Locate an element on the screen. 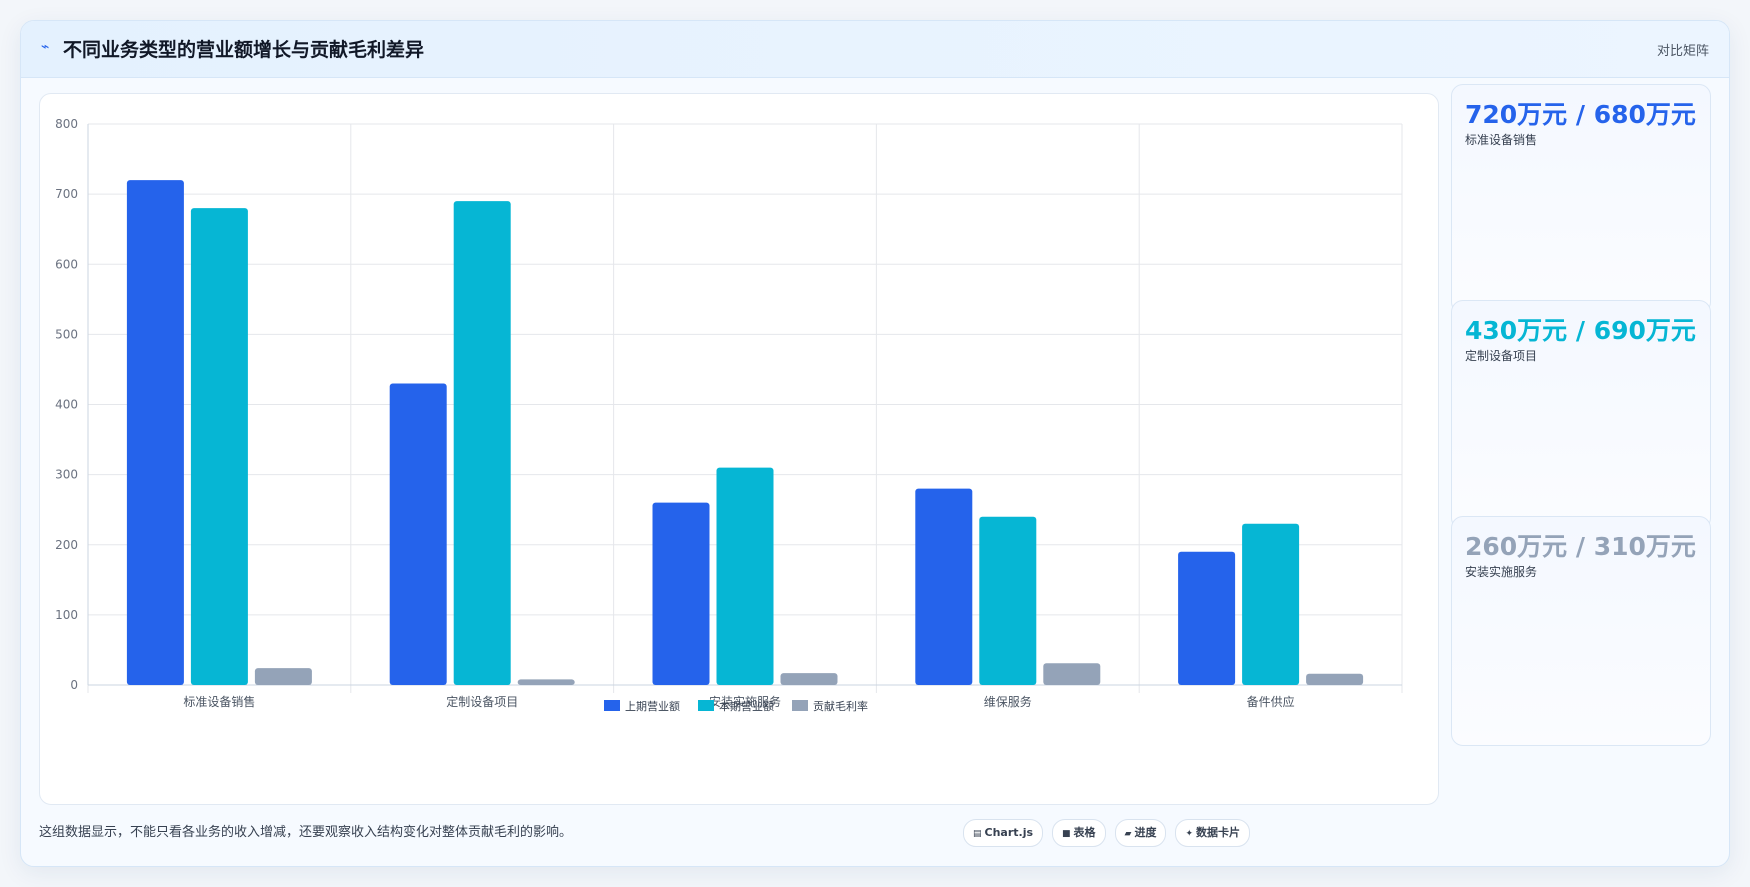 The width and height of the screenshot is (1750, 887). stat-label: 标准设备销售 is located at coordinates (1501, 140).